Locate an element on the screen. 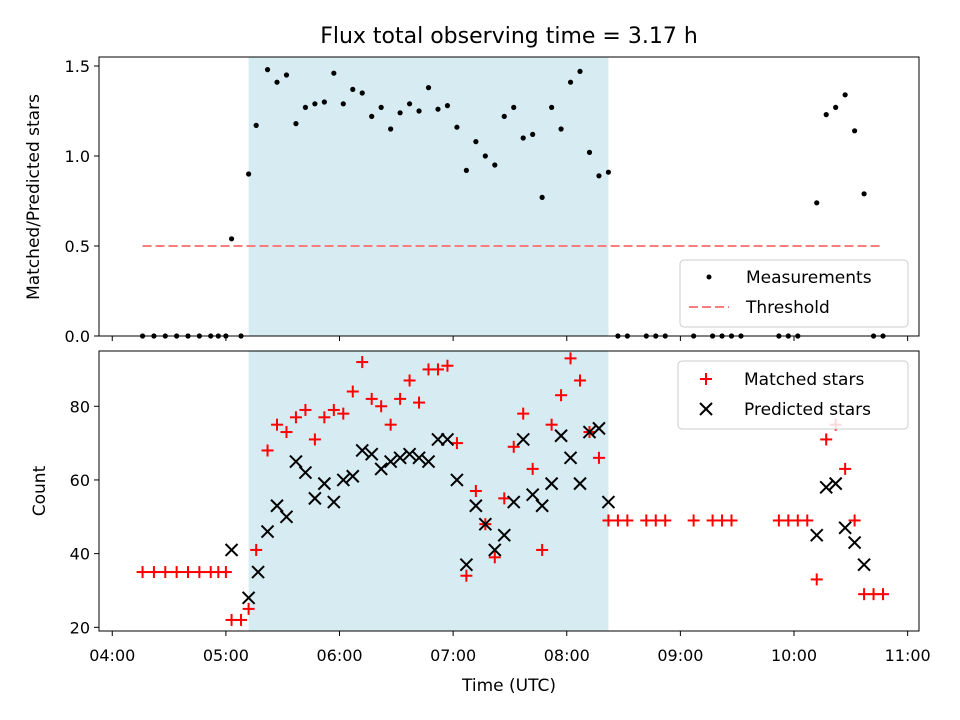 The image size is (960, 720). y-tick-label: 40 is located at coordinates (80, 554).